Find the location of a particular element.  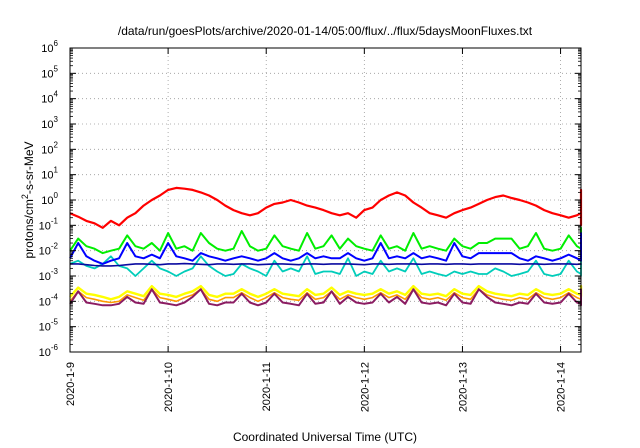

y-tick-label: 10¹ is located at coordinates (49, 174).